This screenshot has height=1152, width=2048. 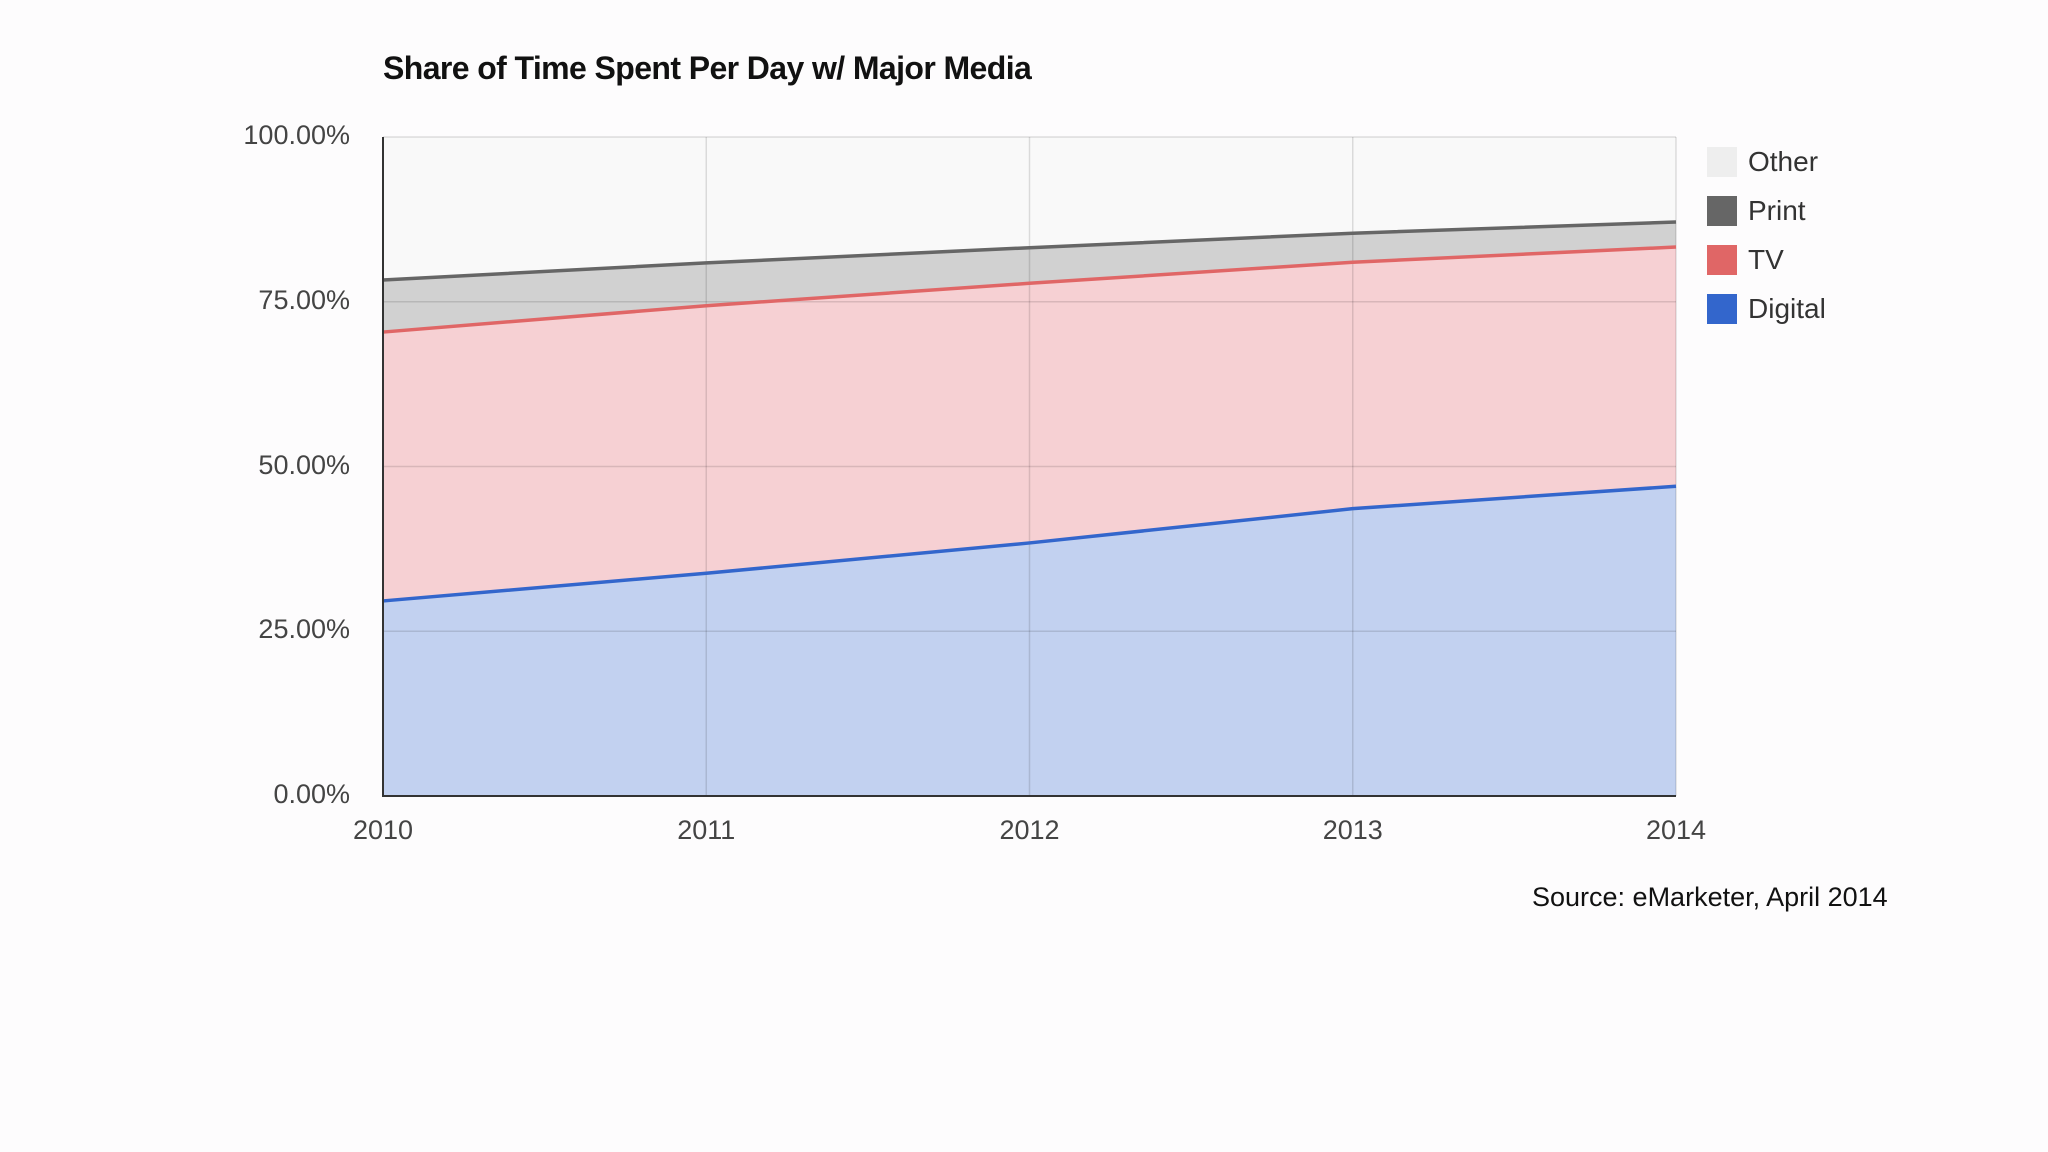 I want to click on legend-item-other: Other, so click(x=1766, y=161).